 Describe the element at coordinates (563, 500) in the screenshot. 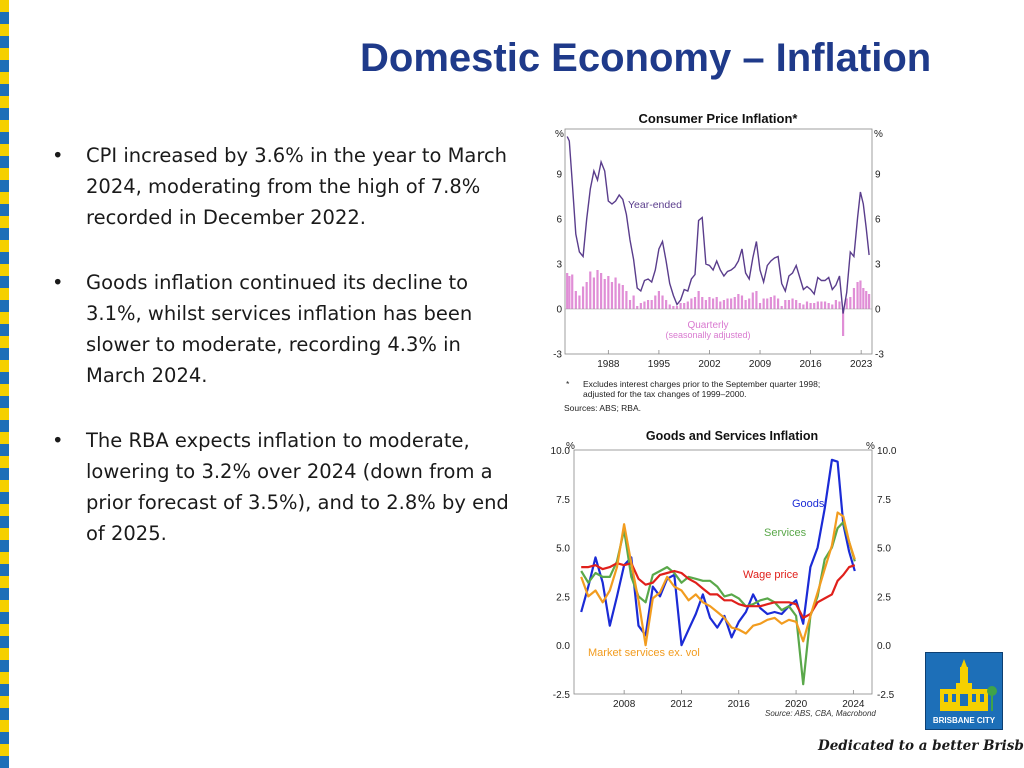

I see `y-tick-label-left: 7.5` at that location.